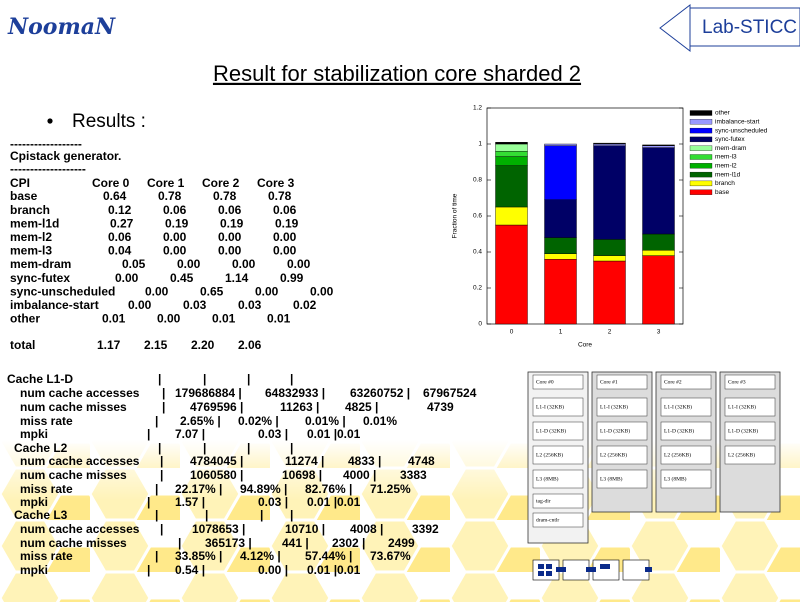  I want to click on cache-cell: 22.17% |, so click(198, 489).